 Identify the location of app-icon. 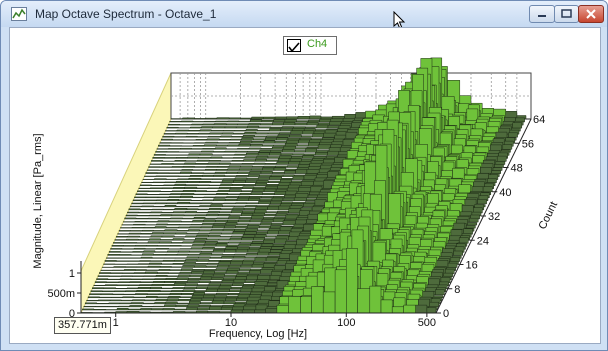
(19, 14).